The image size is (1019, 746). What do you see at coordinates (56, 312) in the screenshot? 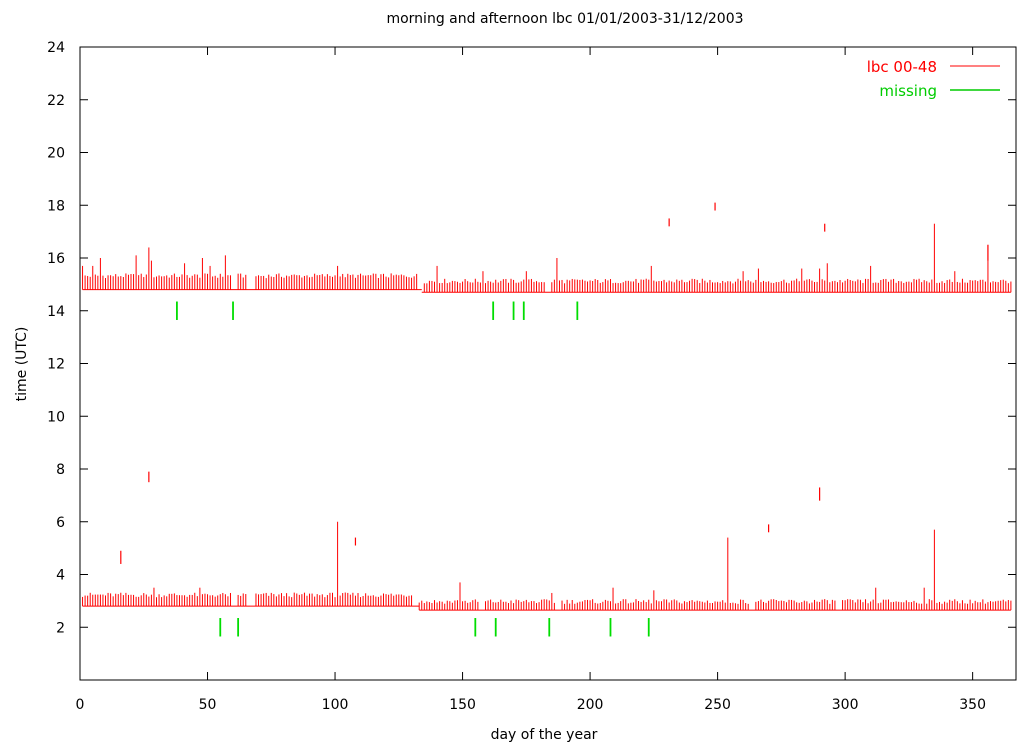
I see `y-tick-label: 14` at bounding box center [56, 312].